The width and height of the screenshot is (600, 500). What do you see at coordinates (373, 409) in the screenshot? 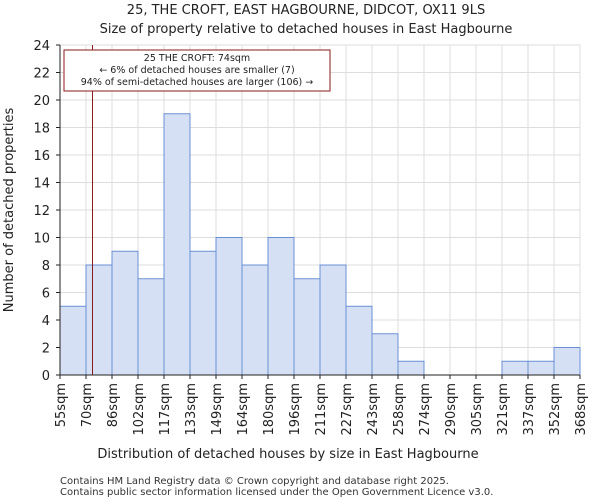
I see `x-tick-label: 243sqm` at bounding box center [373, 409].